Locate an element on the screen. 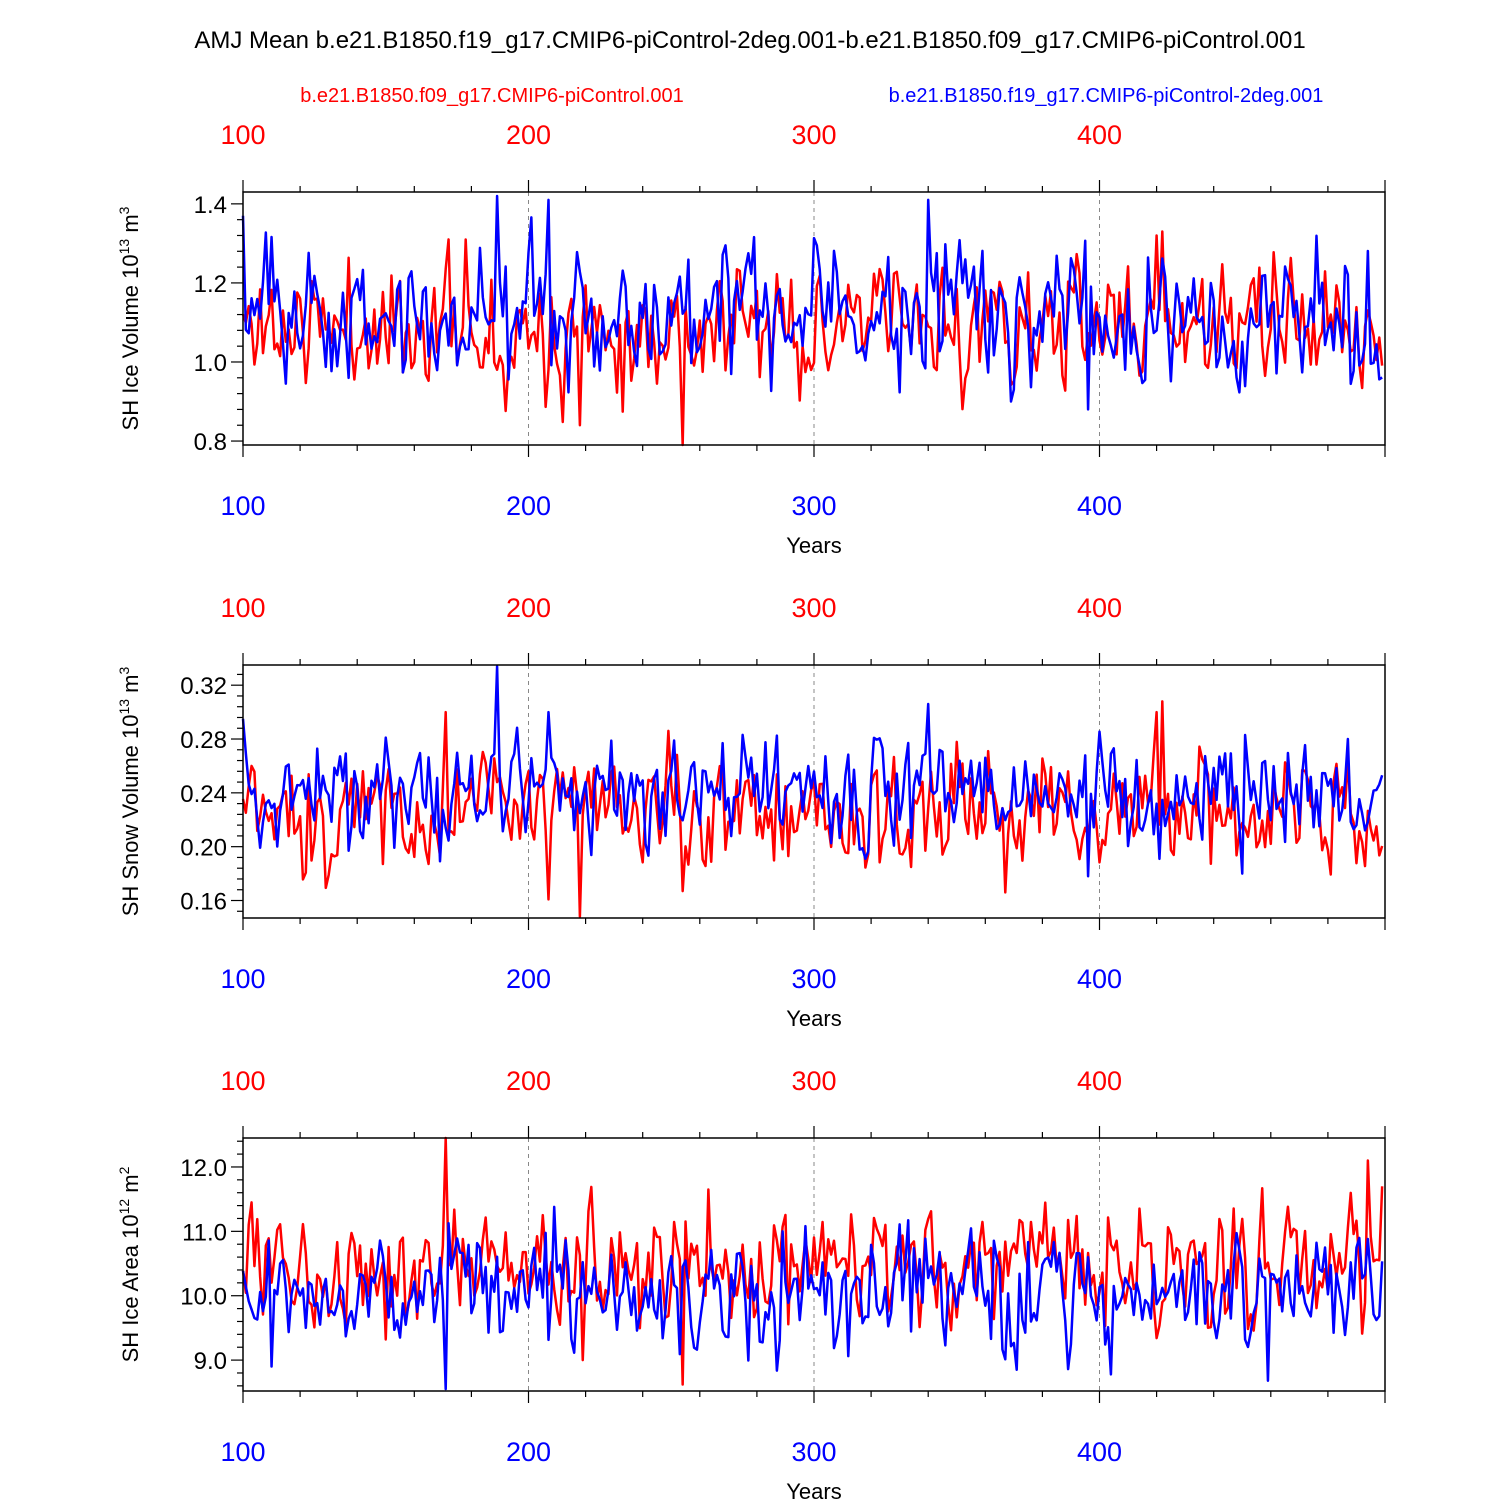 The width and height of the screenshot is (1500, 1500). y-axis-label: SH Ice Volume 1013 m3 is located at coordinates (129, 318).